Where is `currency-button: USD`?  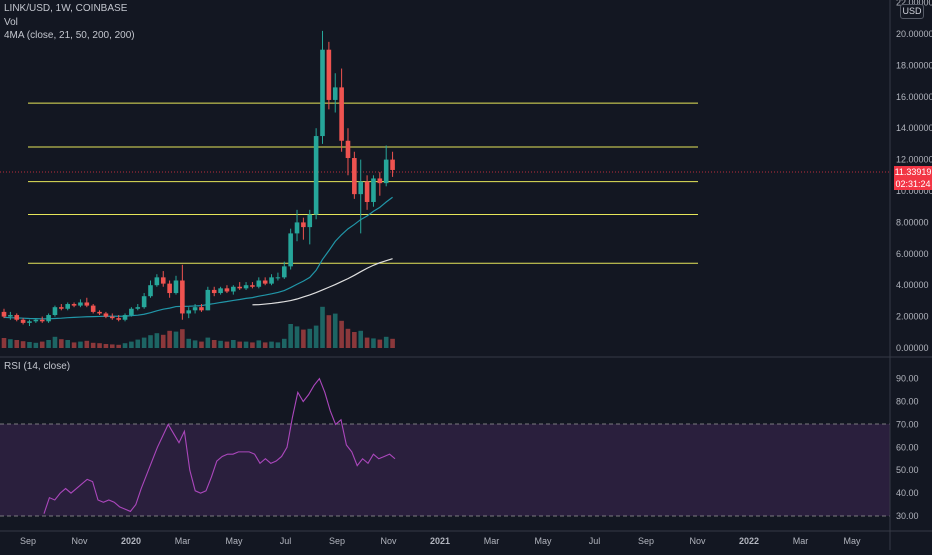 currency-button: USD is located at coordinates (912, 11).